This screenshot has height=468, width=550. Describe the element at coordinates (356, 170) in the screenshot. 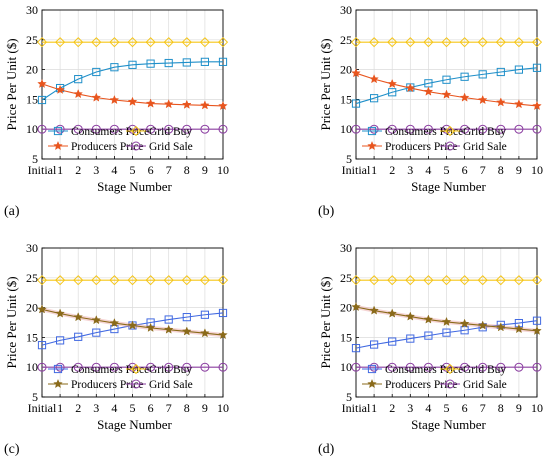

I see `x-tick-label: Initial` at that location.